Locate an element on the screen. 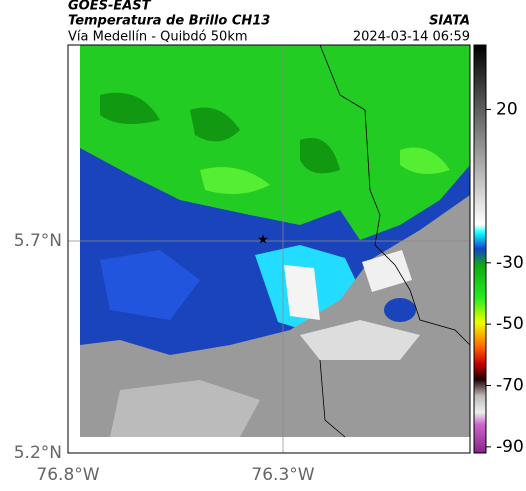  colorbar-tick-label: -30 is located at coordinates (510, 263).